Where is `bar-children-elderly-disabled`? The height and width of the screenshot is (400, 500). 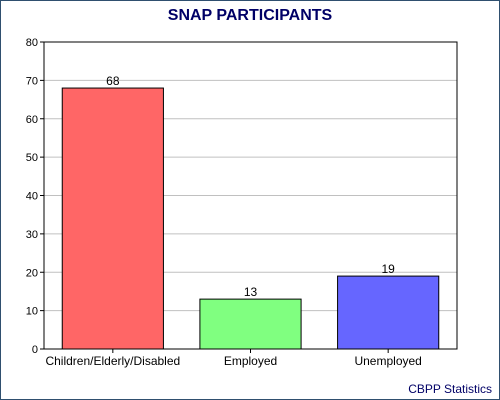 bar-children-elderly-disabled is located at coordinates (112, 218).